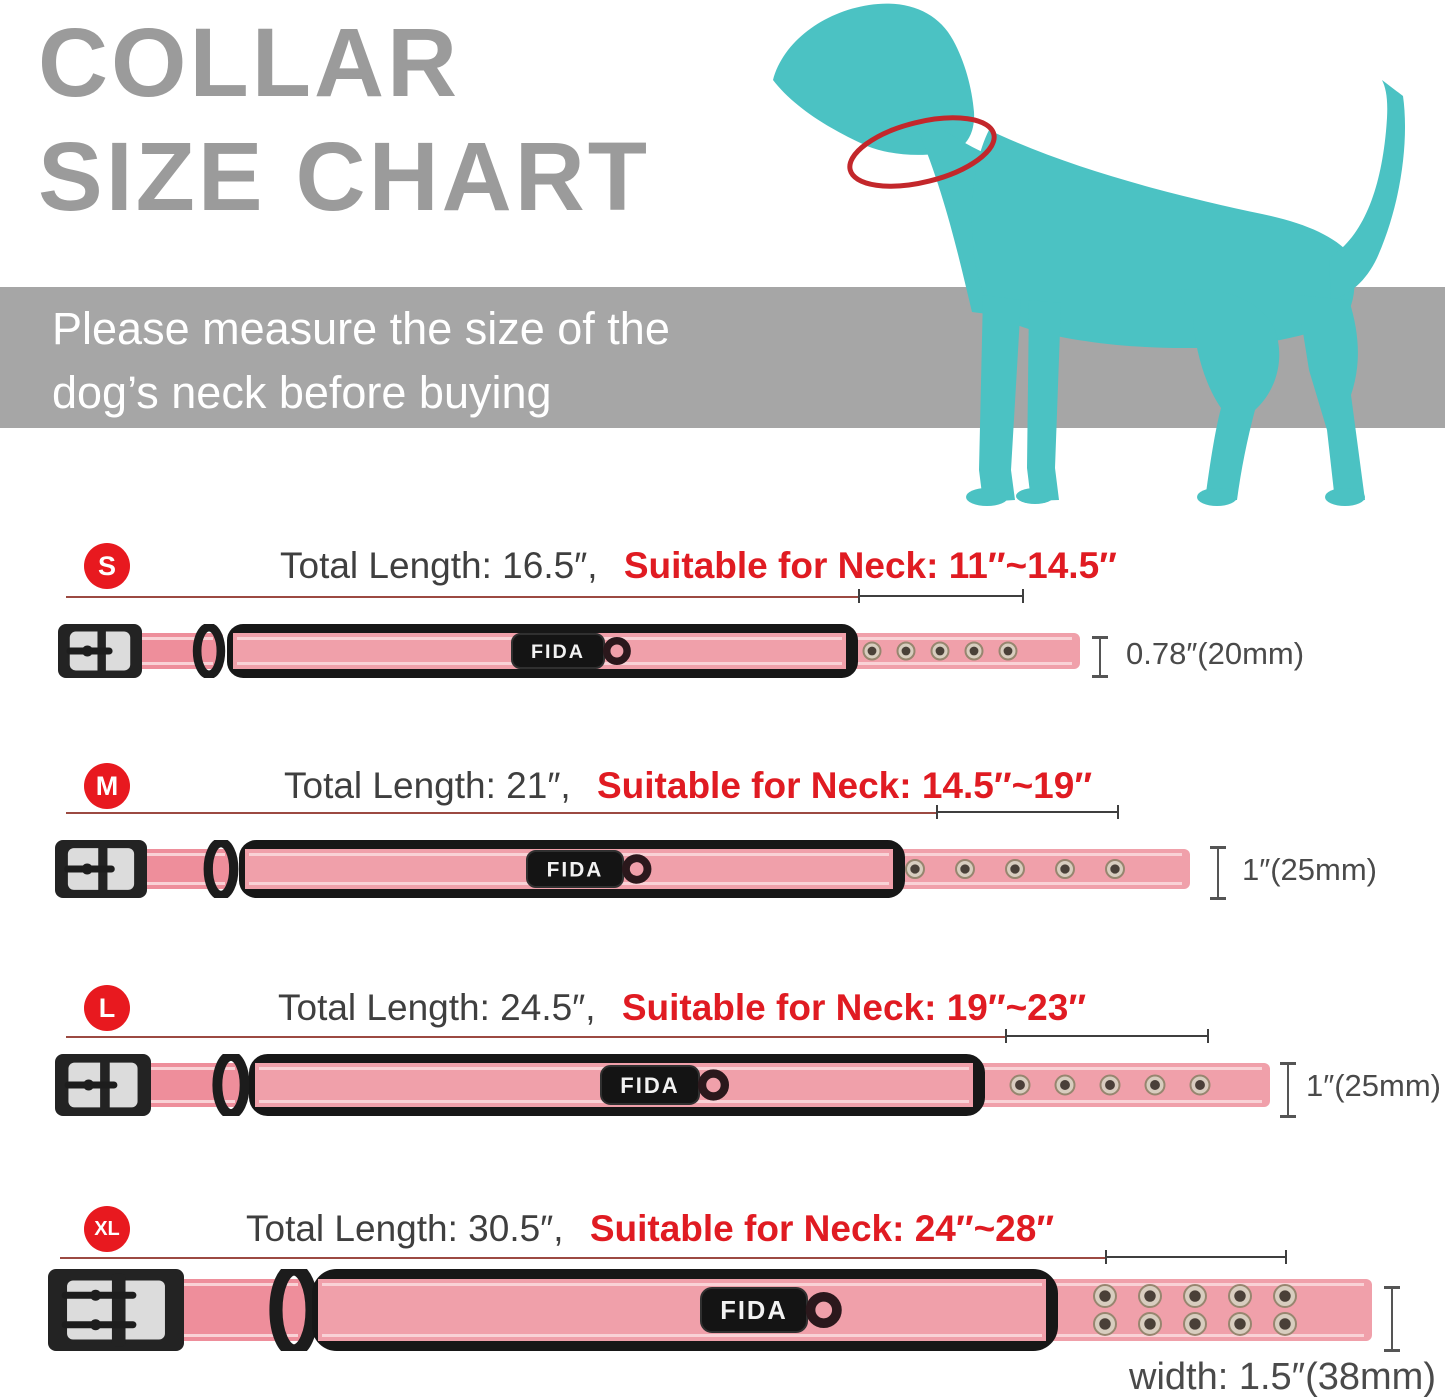 This screenshot has height=1398, width=1445. I want to click on width-label: width: 1.5″(38mm), so click(1282, 1377).